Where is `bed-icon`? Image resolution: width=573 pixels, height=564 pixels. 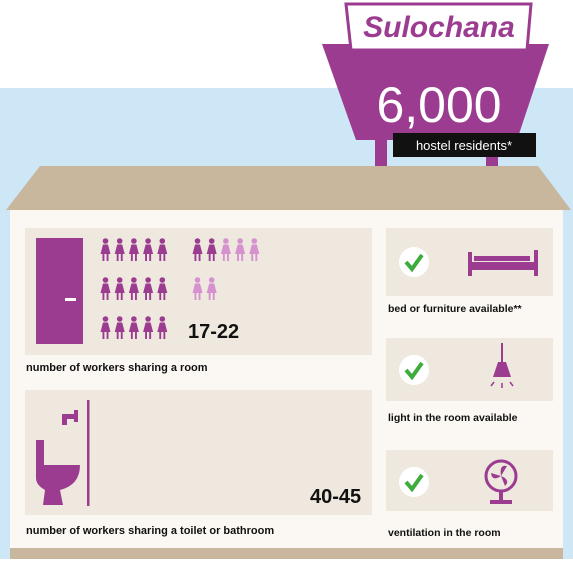
bed-icon is located at coordinates (503, 263).